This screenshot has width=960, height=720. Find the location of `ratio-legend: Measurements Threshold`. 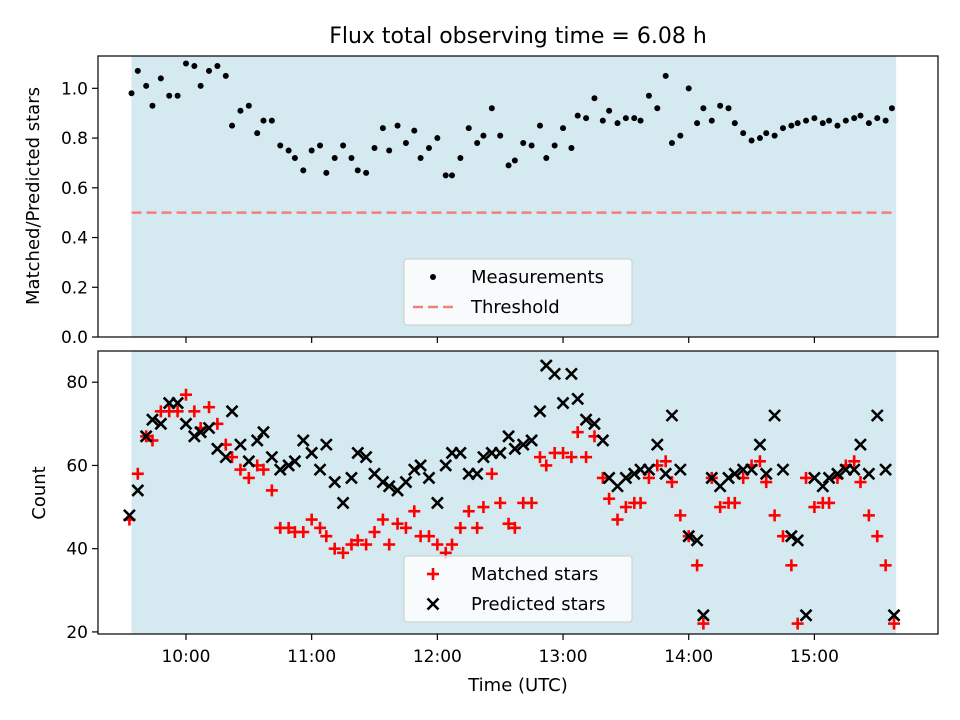

ratio-legend: Measurements Threshold is located at coordinates (518, 292).